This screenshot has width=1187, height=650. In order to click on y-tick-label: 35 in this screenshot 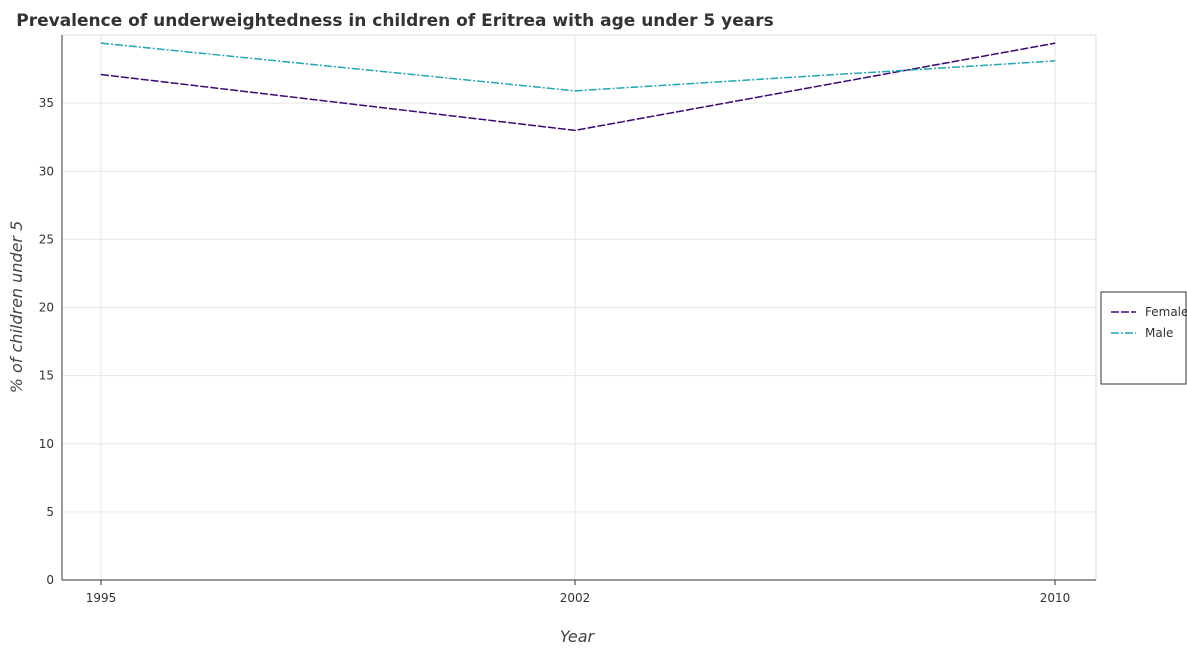, I will do `click(46, 103)`.